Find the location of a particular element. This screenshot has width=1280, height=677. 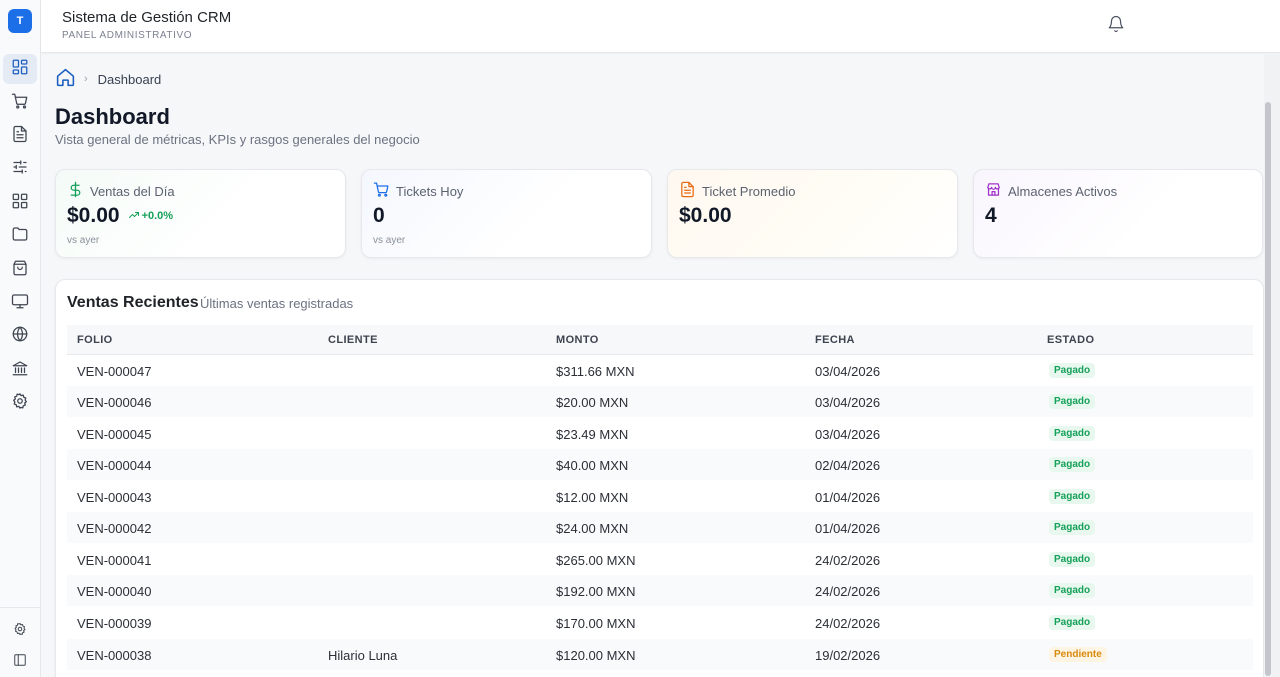

column-header-cliente: CLIENTE is located at coordinates (353, 340).